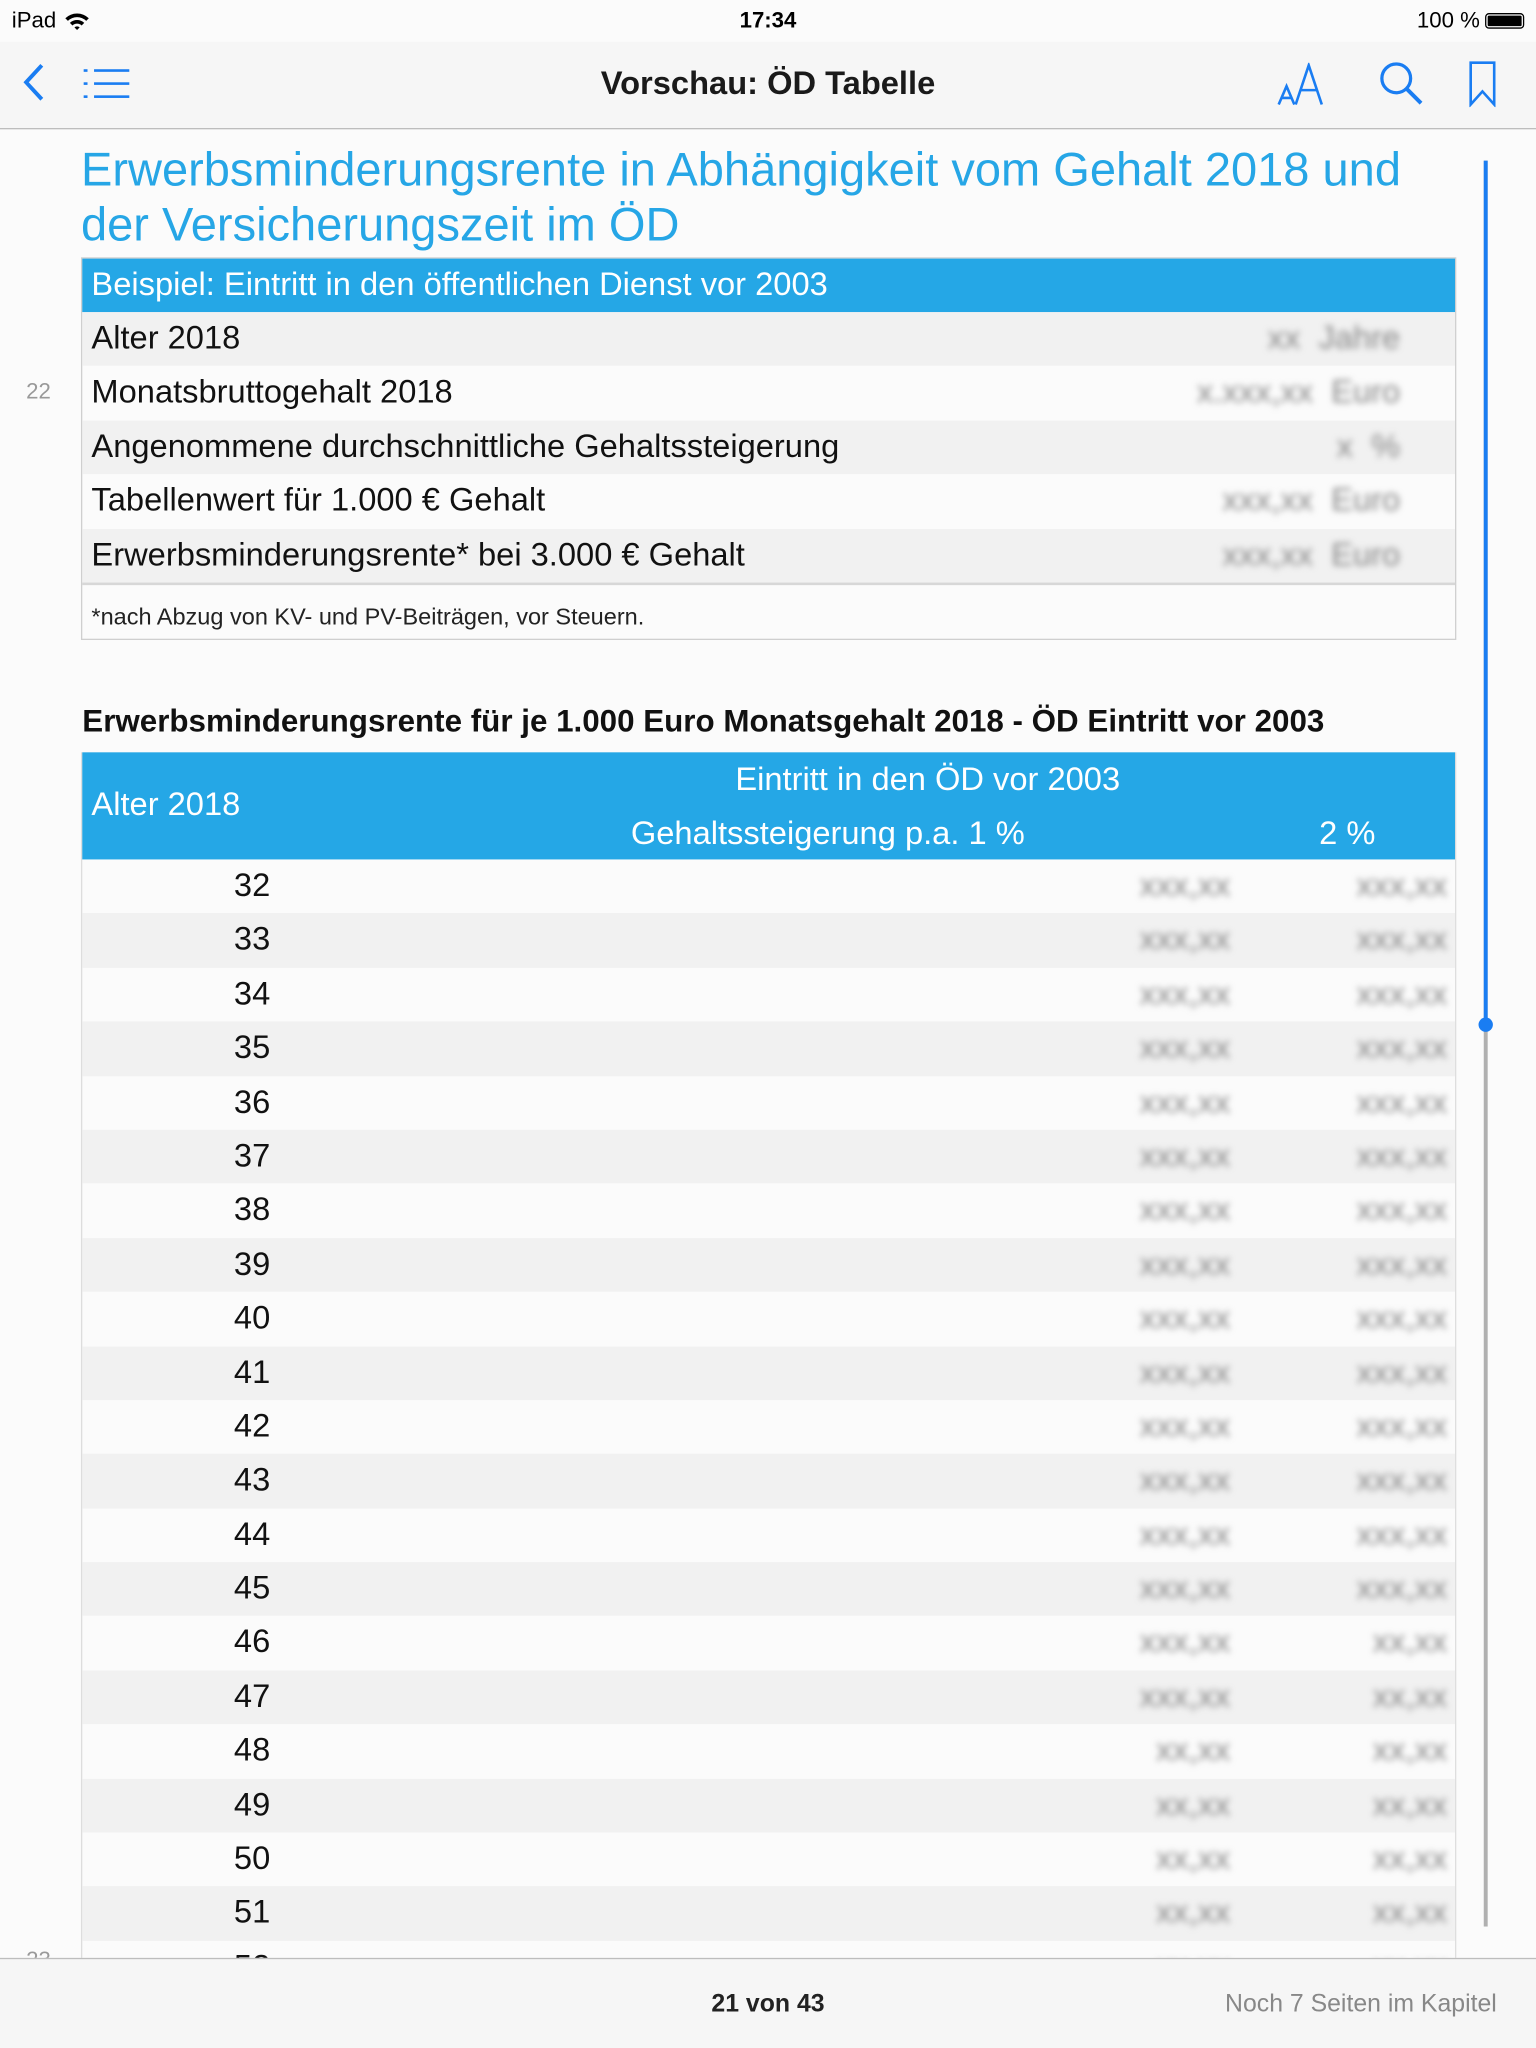 This screenshot has width=1536, height=2048. I want to click on nav-bar: Vorschau: ÖD Tabelle, so click(768, 85).